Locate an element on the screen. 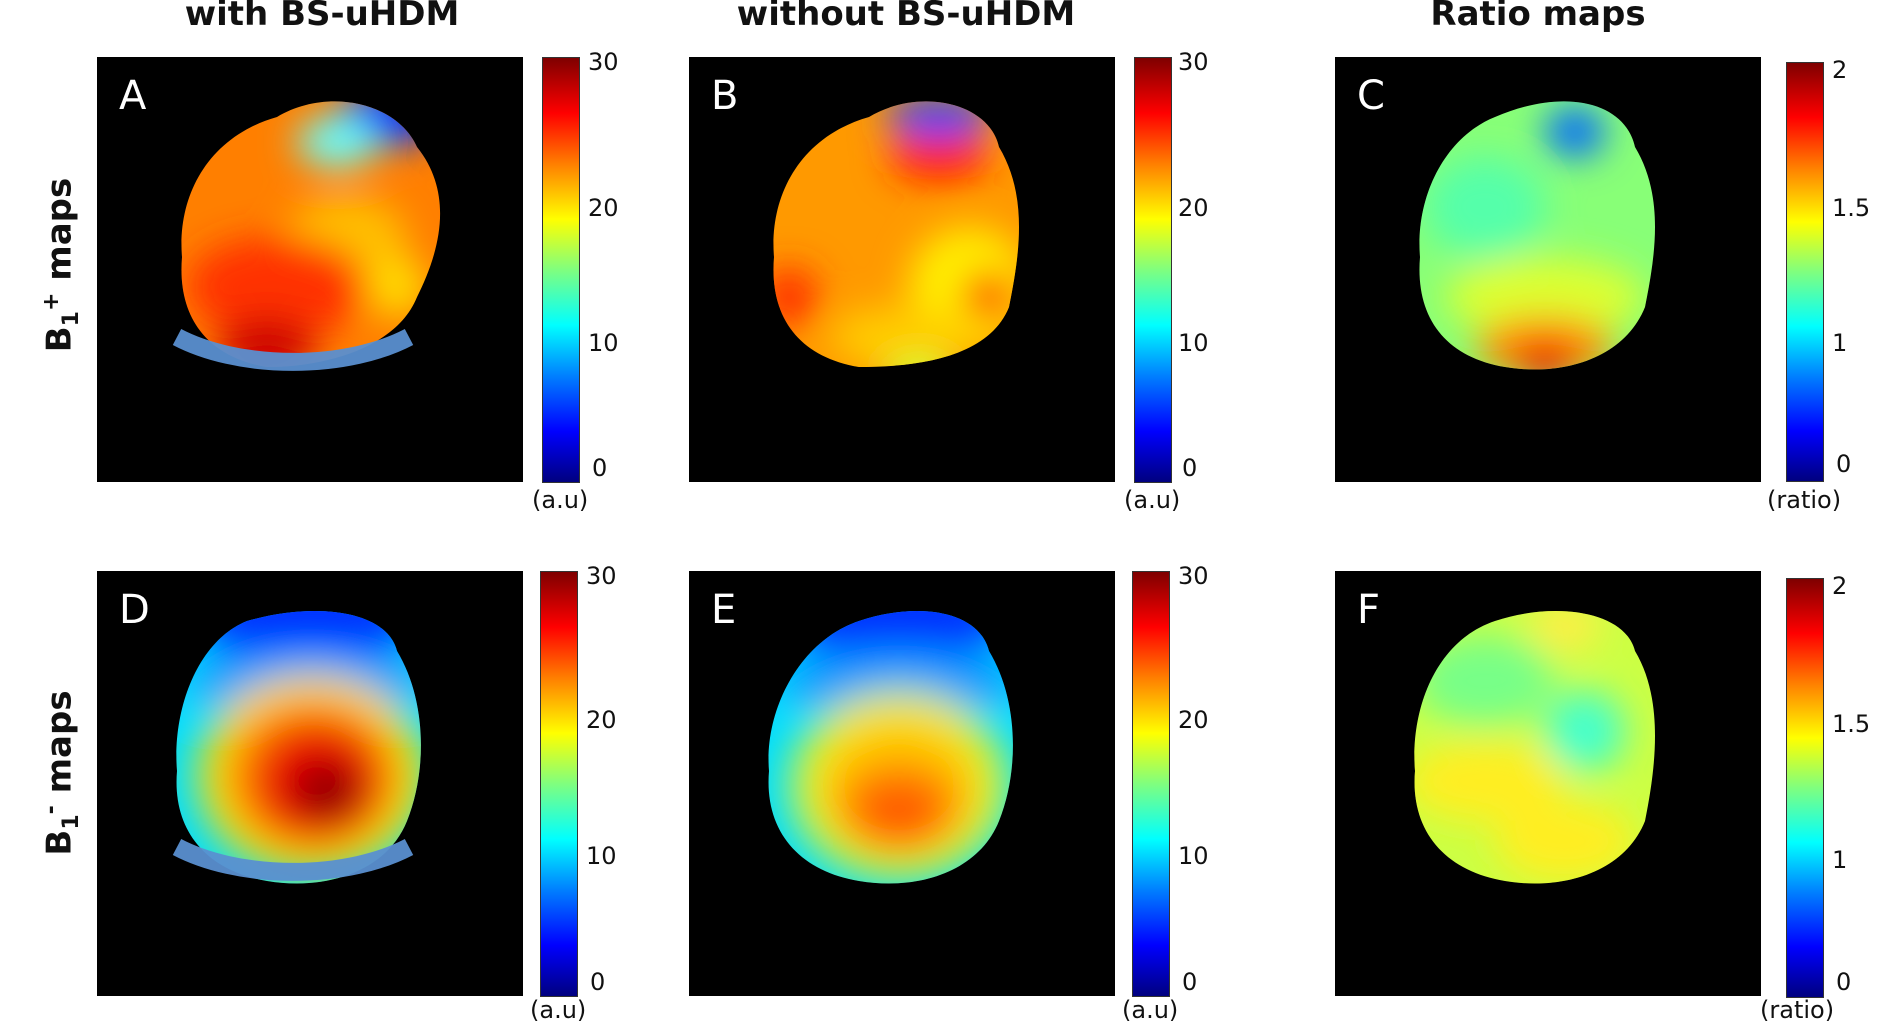 The image size is (1895, 1025). colorbar-d-tick: 30 is located at coordinates (601, 576).